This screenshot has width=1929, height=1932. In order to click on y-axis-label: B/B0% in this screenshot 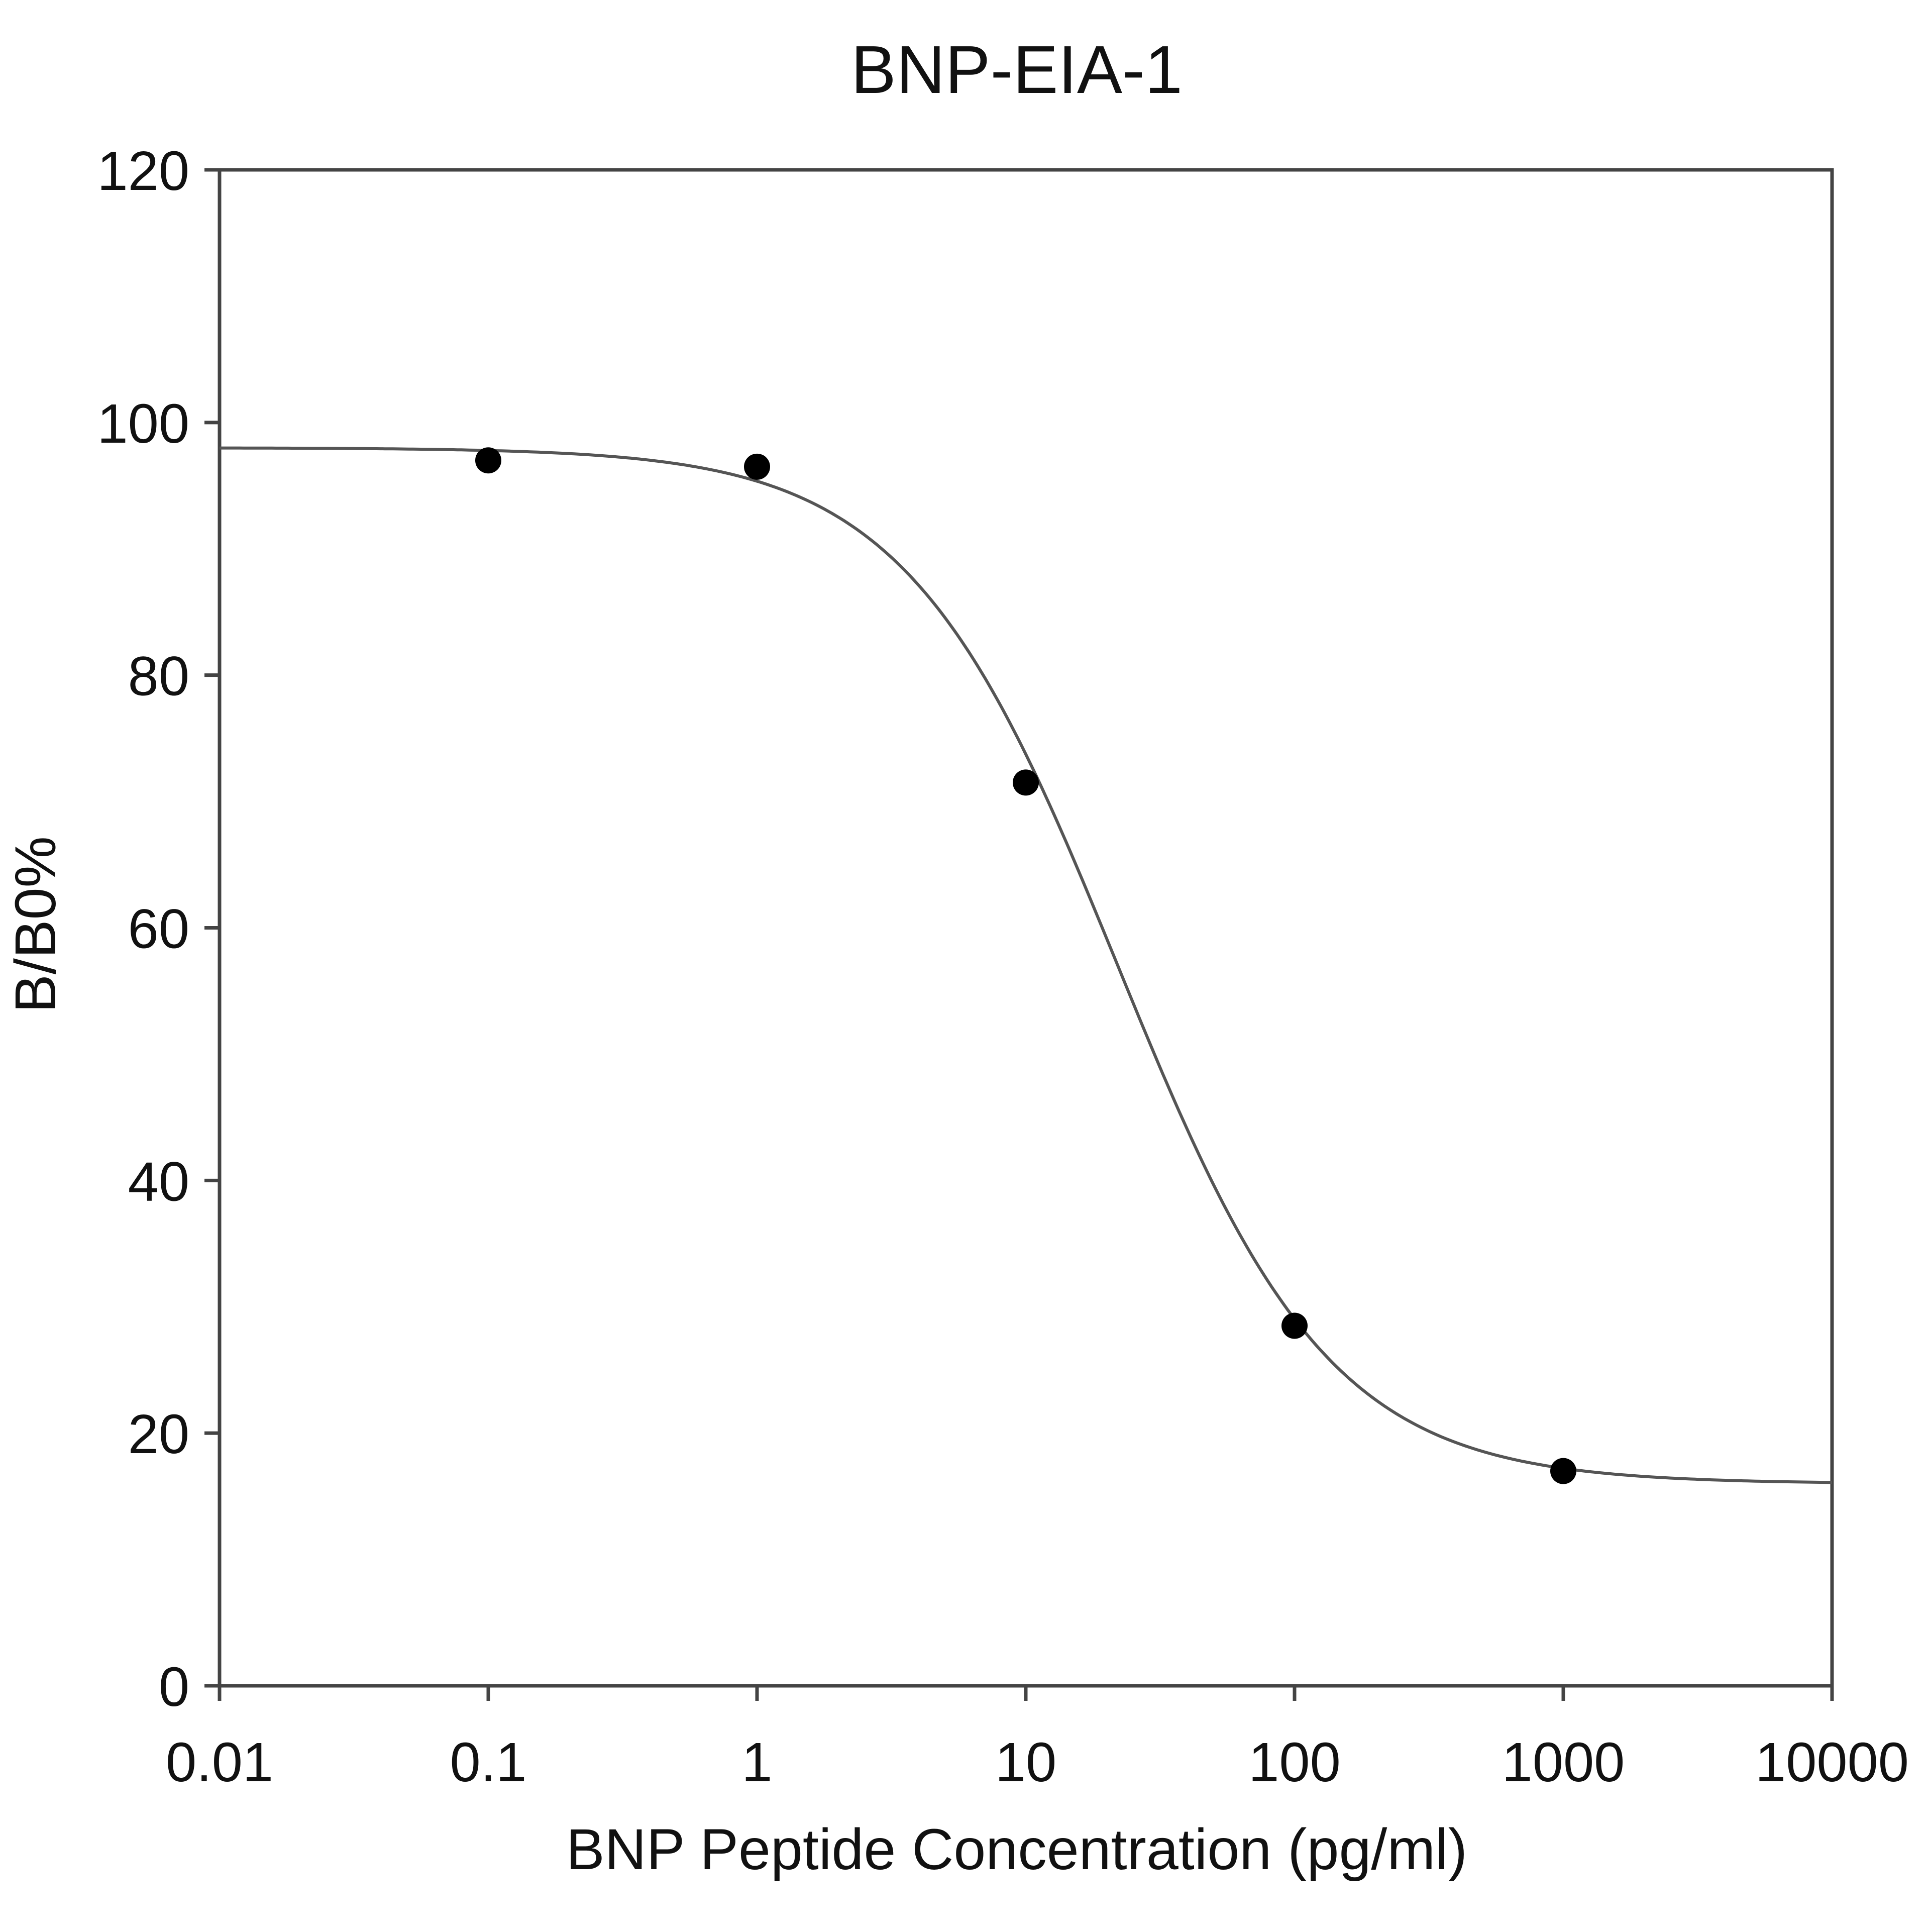, I will do `click(36, 924)`.